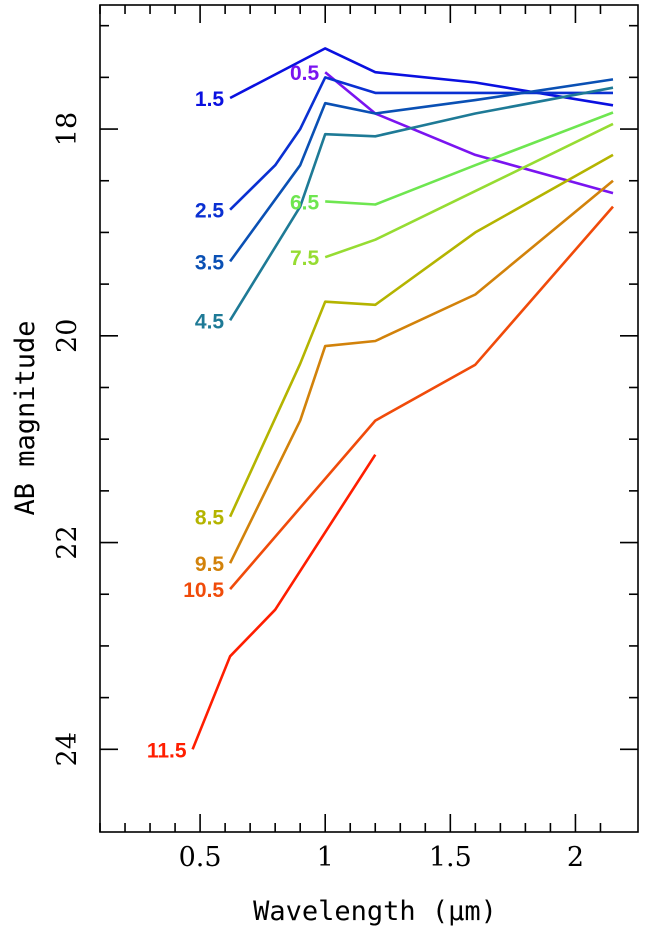 This screenshot has height=930, width=647. I want to click on x-tick-label: 0.5, so click(200, 857).